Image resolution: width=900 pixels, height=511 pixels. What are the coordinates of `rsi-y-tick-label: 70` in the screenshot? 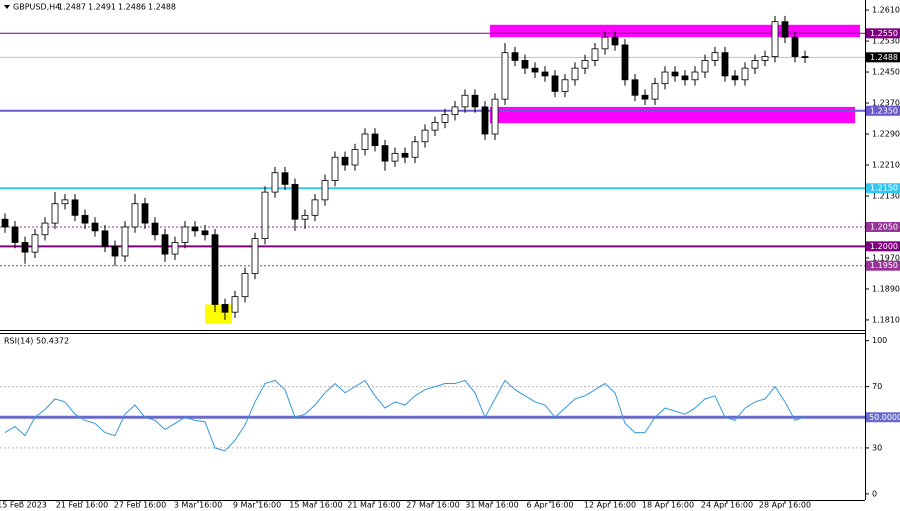 It's located at (877, 386).